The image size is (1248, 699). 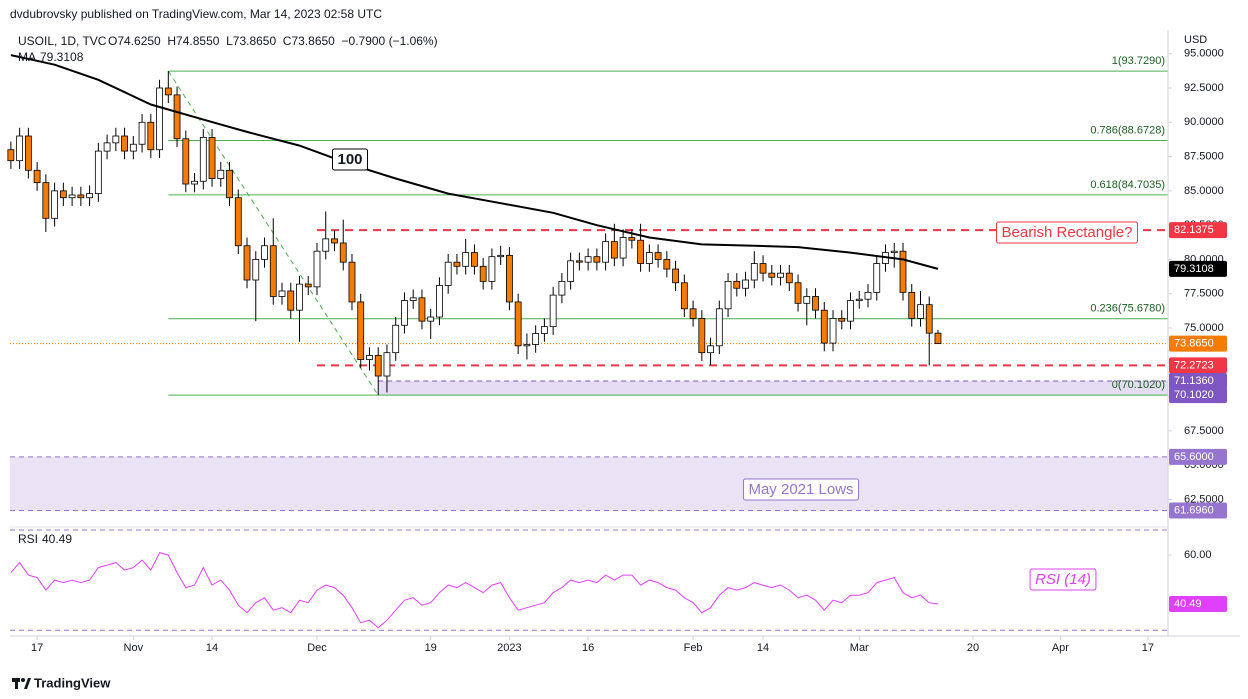 What do you see at coordinates (431, 648) in the screenshot?
I see `x-tick-label: 19` at bounding box center [431, 648].